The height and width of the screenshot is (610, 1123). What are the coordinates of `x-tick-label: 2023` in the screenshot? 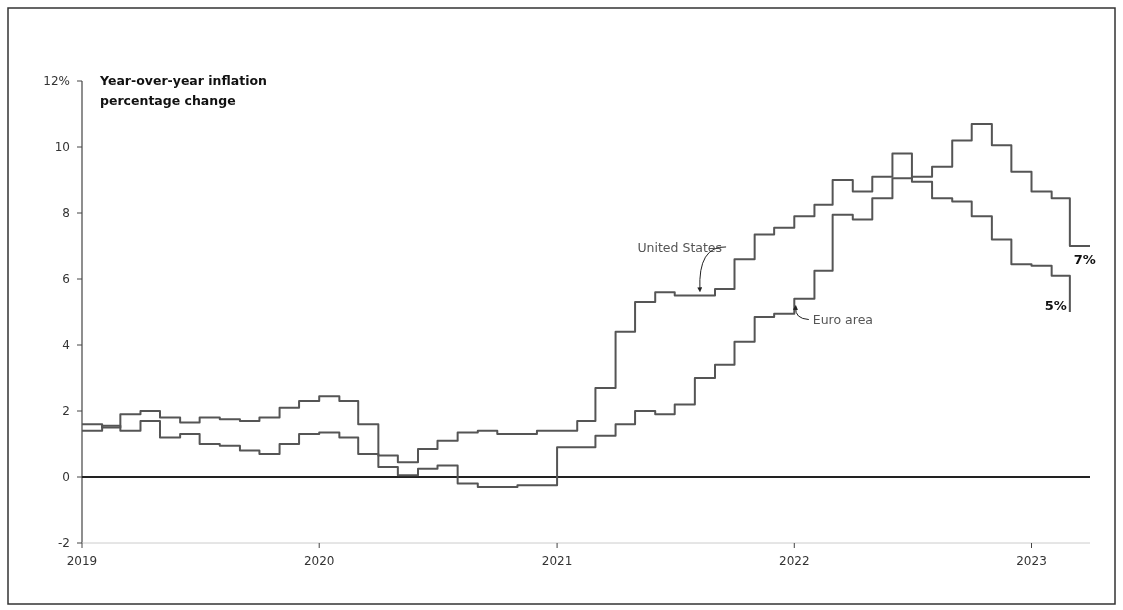 It's located at (1031, 561).